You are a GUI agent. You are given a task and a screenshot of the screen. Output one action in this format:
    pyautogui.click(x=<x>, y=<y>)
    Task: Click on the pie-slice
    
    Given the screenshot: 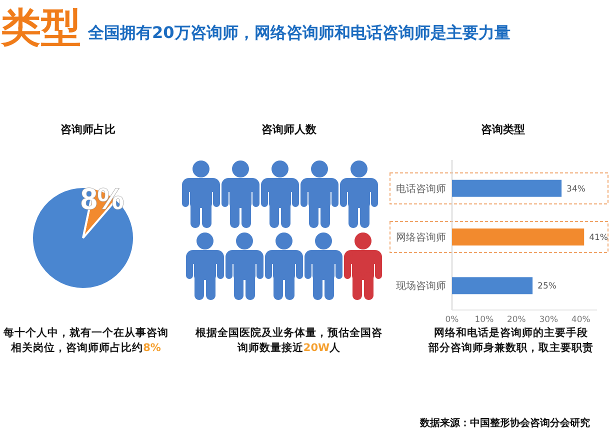 What is the action you would take?
    pyautogui.click(x=83, y=238)
    